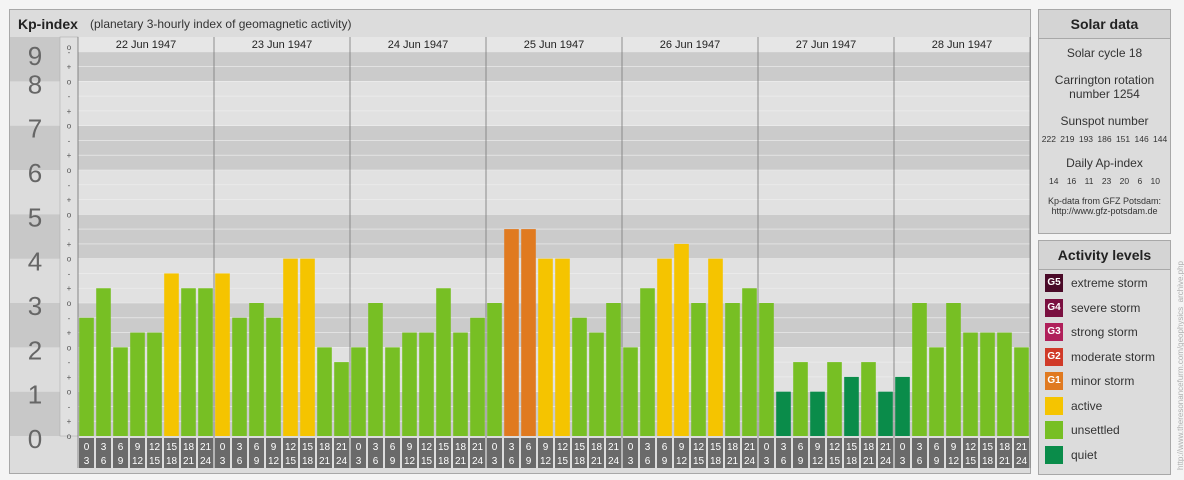 This screenshot has height=480, width=1184. Describe the element at coordinates (1104, 121) in the screenshot. I see `sunspot-label: Sunspot number` at that location.